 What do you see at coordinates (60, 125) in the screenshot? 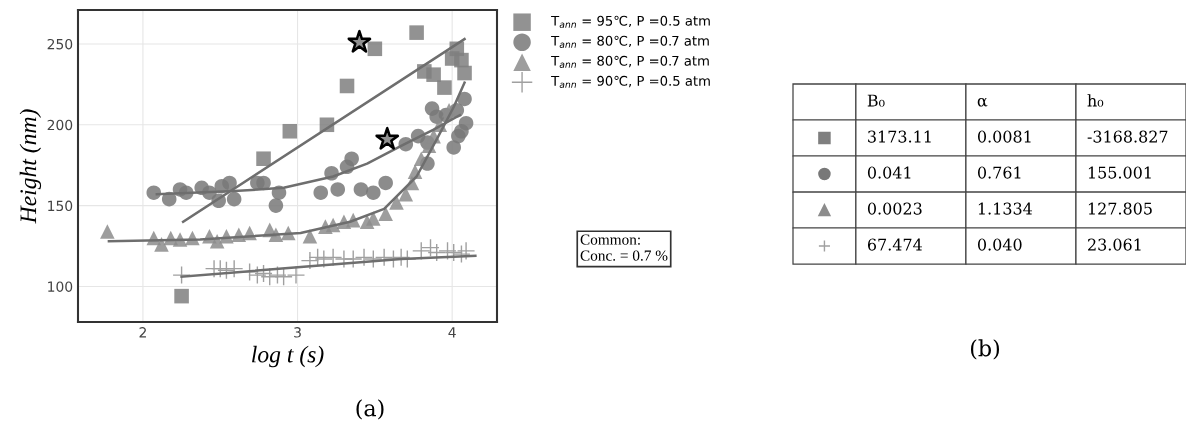
I see `y-tick-label: 200` at bounding box center [60, 125].